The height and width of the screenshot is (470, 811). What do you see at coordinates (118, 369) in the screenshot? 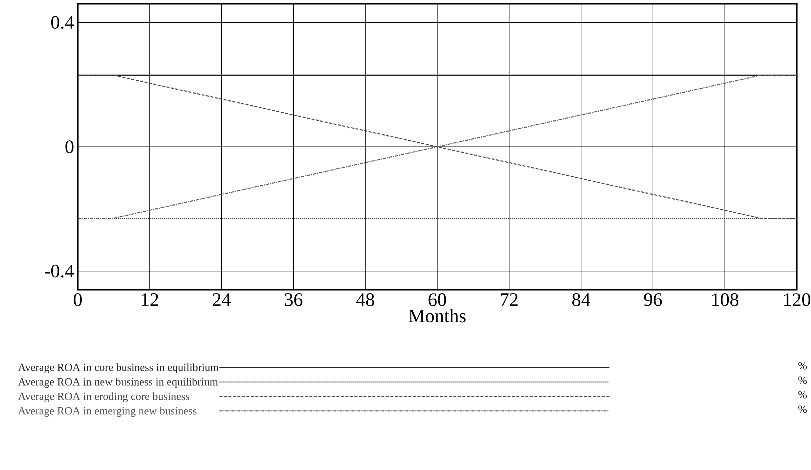
I see `text: Average ROA in core business in equilibrium` at bounding box center [118, 369].